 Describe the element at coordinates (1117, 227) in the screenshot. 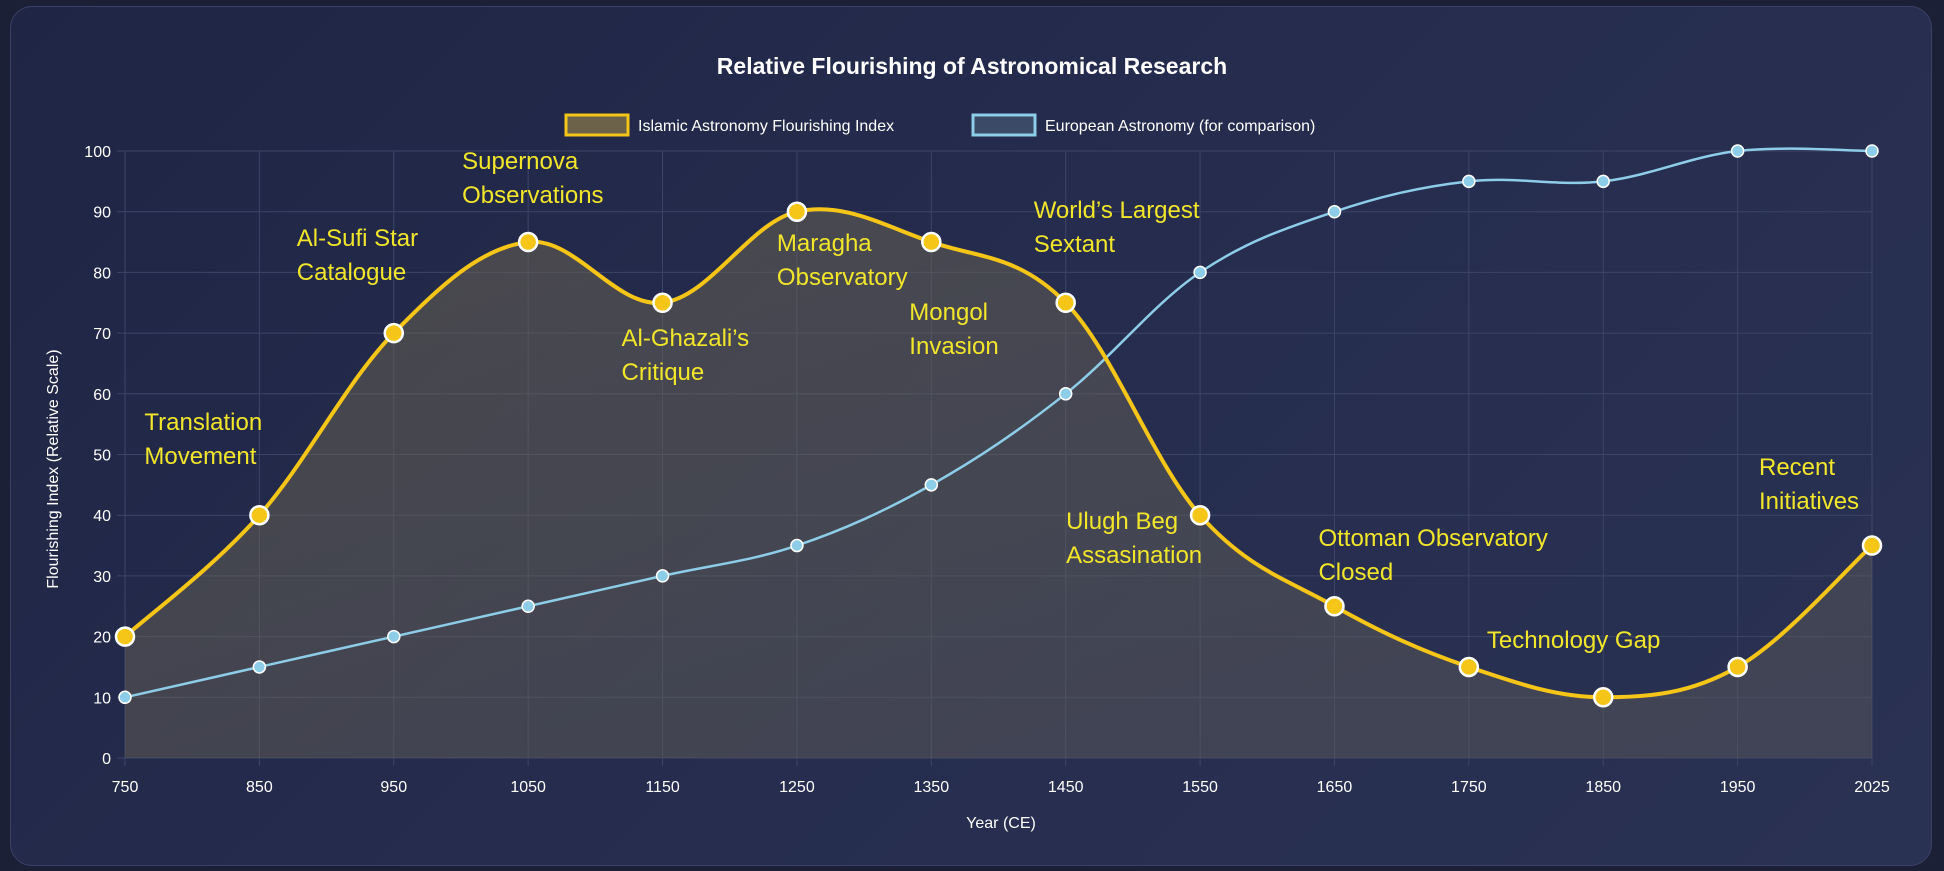

I see `annotation-label: World’s Largest Sextant` at that location.